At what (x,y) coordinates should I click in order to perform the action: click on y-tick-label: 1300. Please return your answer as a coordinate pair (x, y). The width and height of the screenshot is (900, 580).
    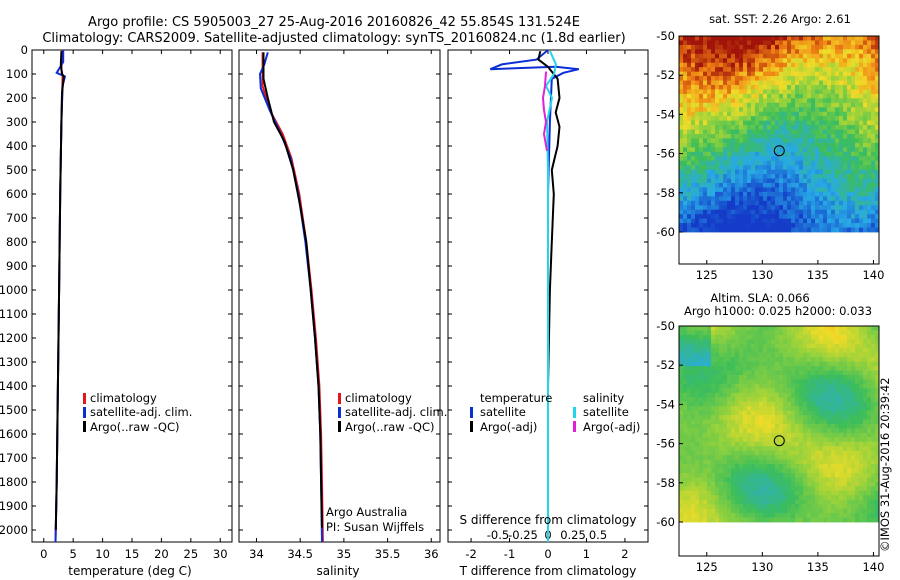
    Looking at the image, I should click on (14, 362).